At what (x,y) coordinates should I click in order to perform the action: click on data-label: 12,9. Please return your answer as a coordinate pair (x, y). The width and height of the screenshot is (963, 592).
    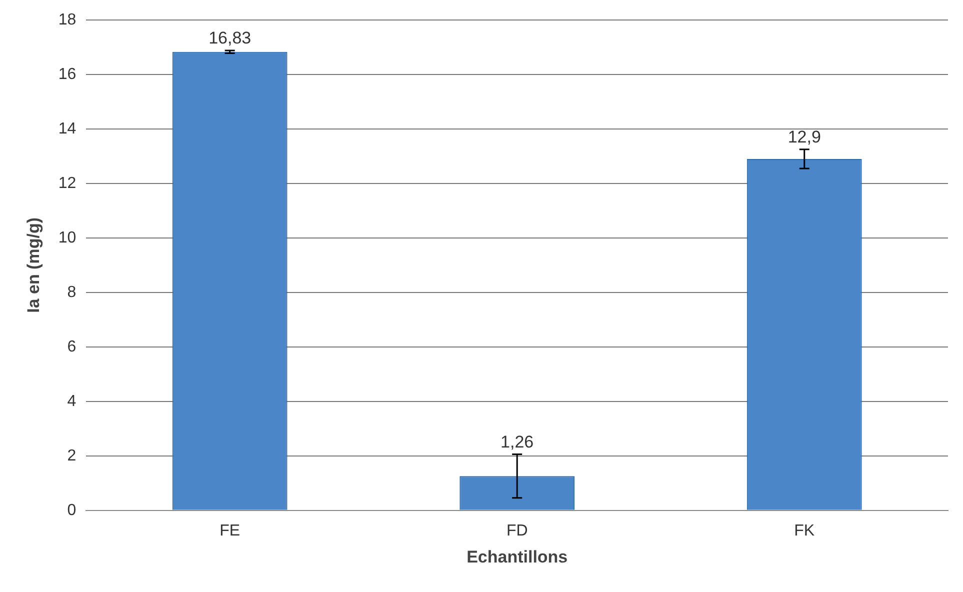
    Looking at the image, I should click on (804, 137).